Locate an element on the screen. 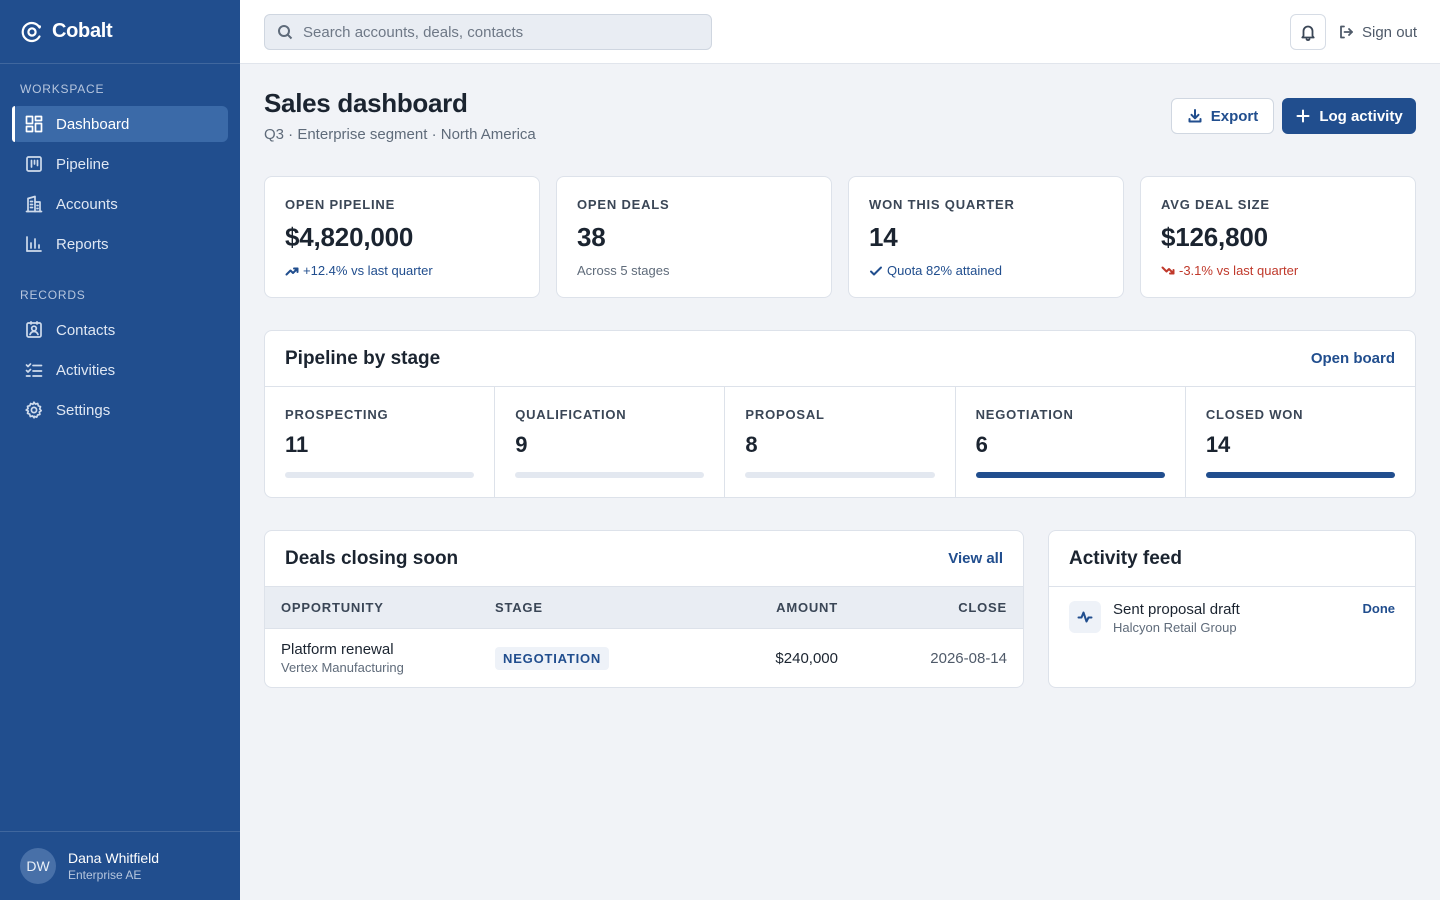  stage-proposal: PROPOSAL 8 is located at coordinates (840, 442).